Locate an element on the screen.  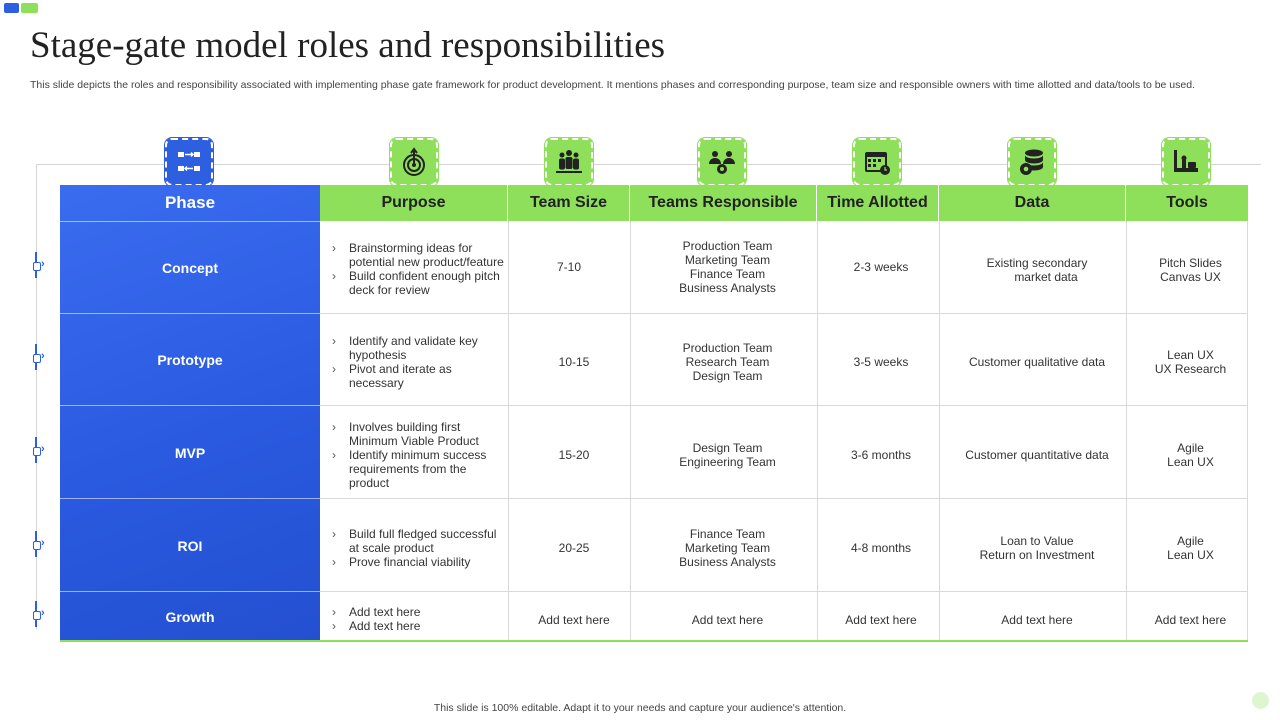
header-tools: Tools is located at coordinates (1187, 203).